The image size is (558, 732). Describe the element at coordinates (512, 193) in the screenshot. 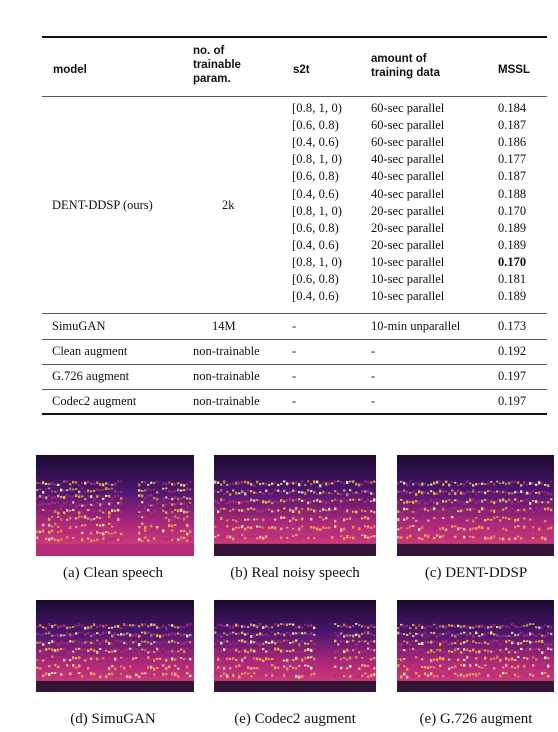

I see `dent-mssl-cell: 0.188` at that location.